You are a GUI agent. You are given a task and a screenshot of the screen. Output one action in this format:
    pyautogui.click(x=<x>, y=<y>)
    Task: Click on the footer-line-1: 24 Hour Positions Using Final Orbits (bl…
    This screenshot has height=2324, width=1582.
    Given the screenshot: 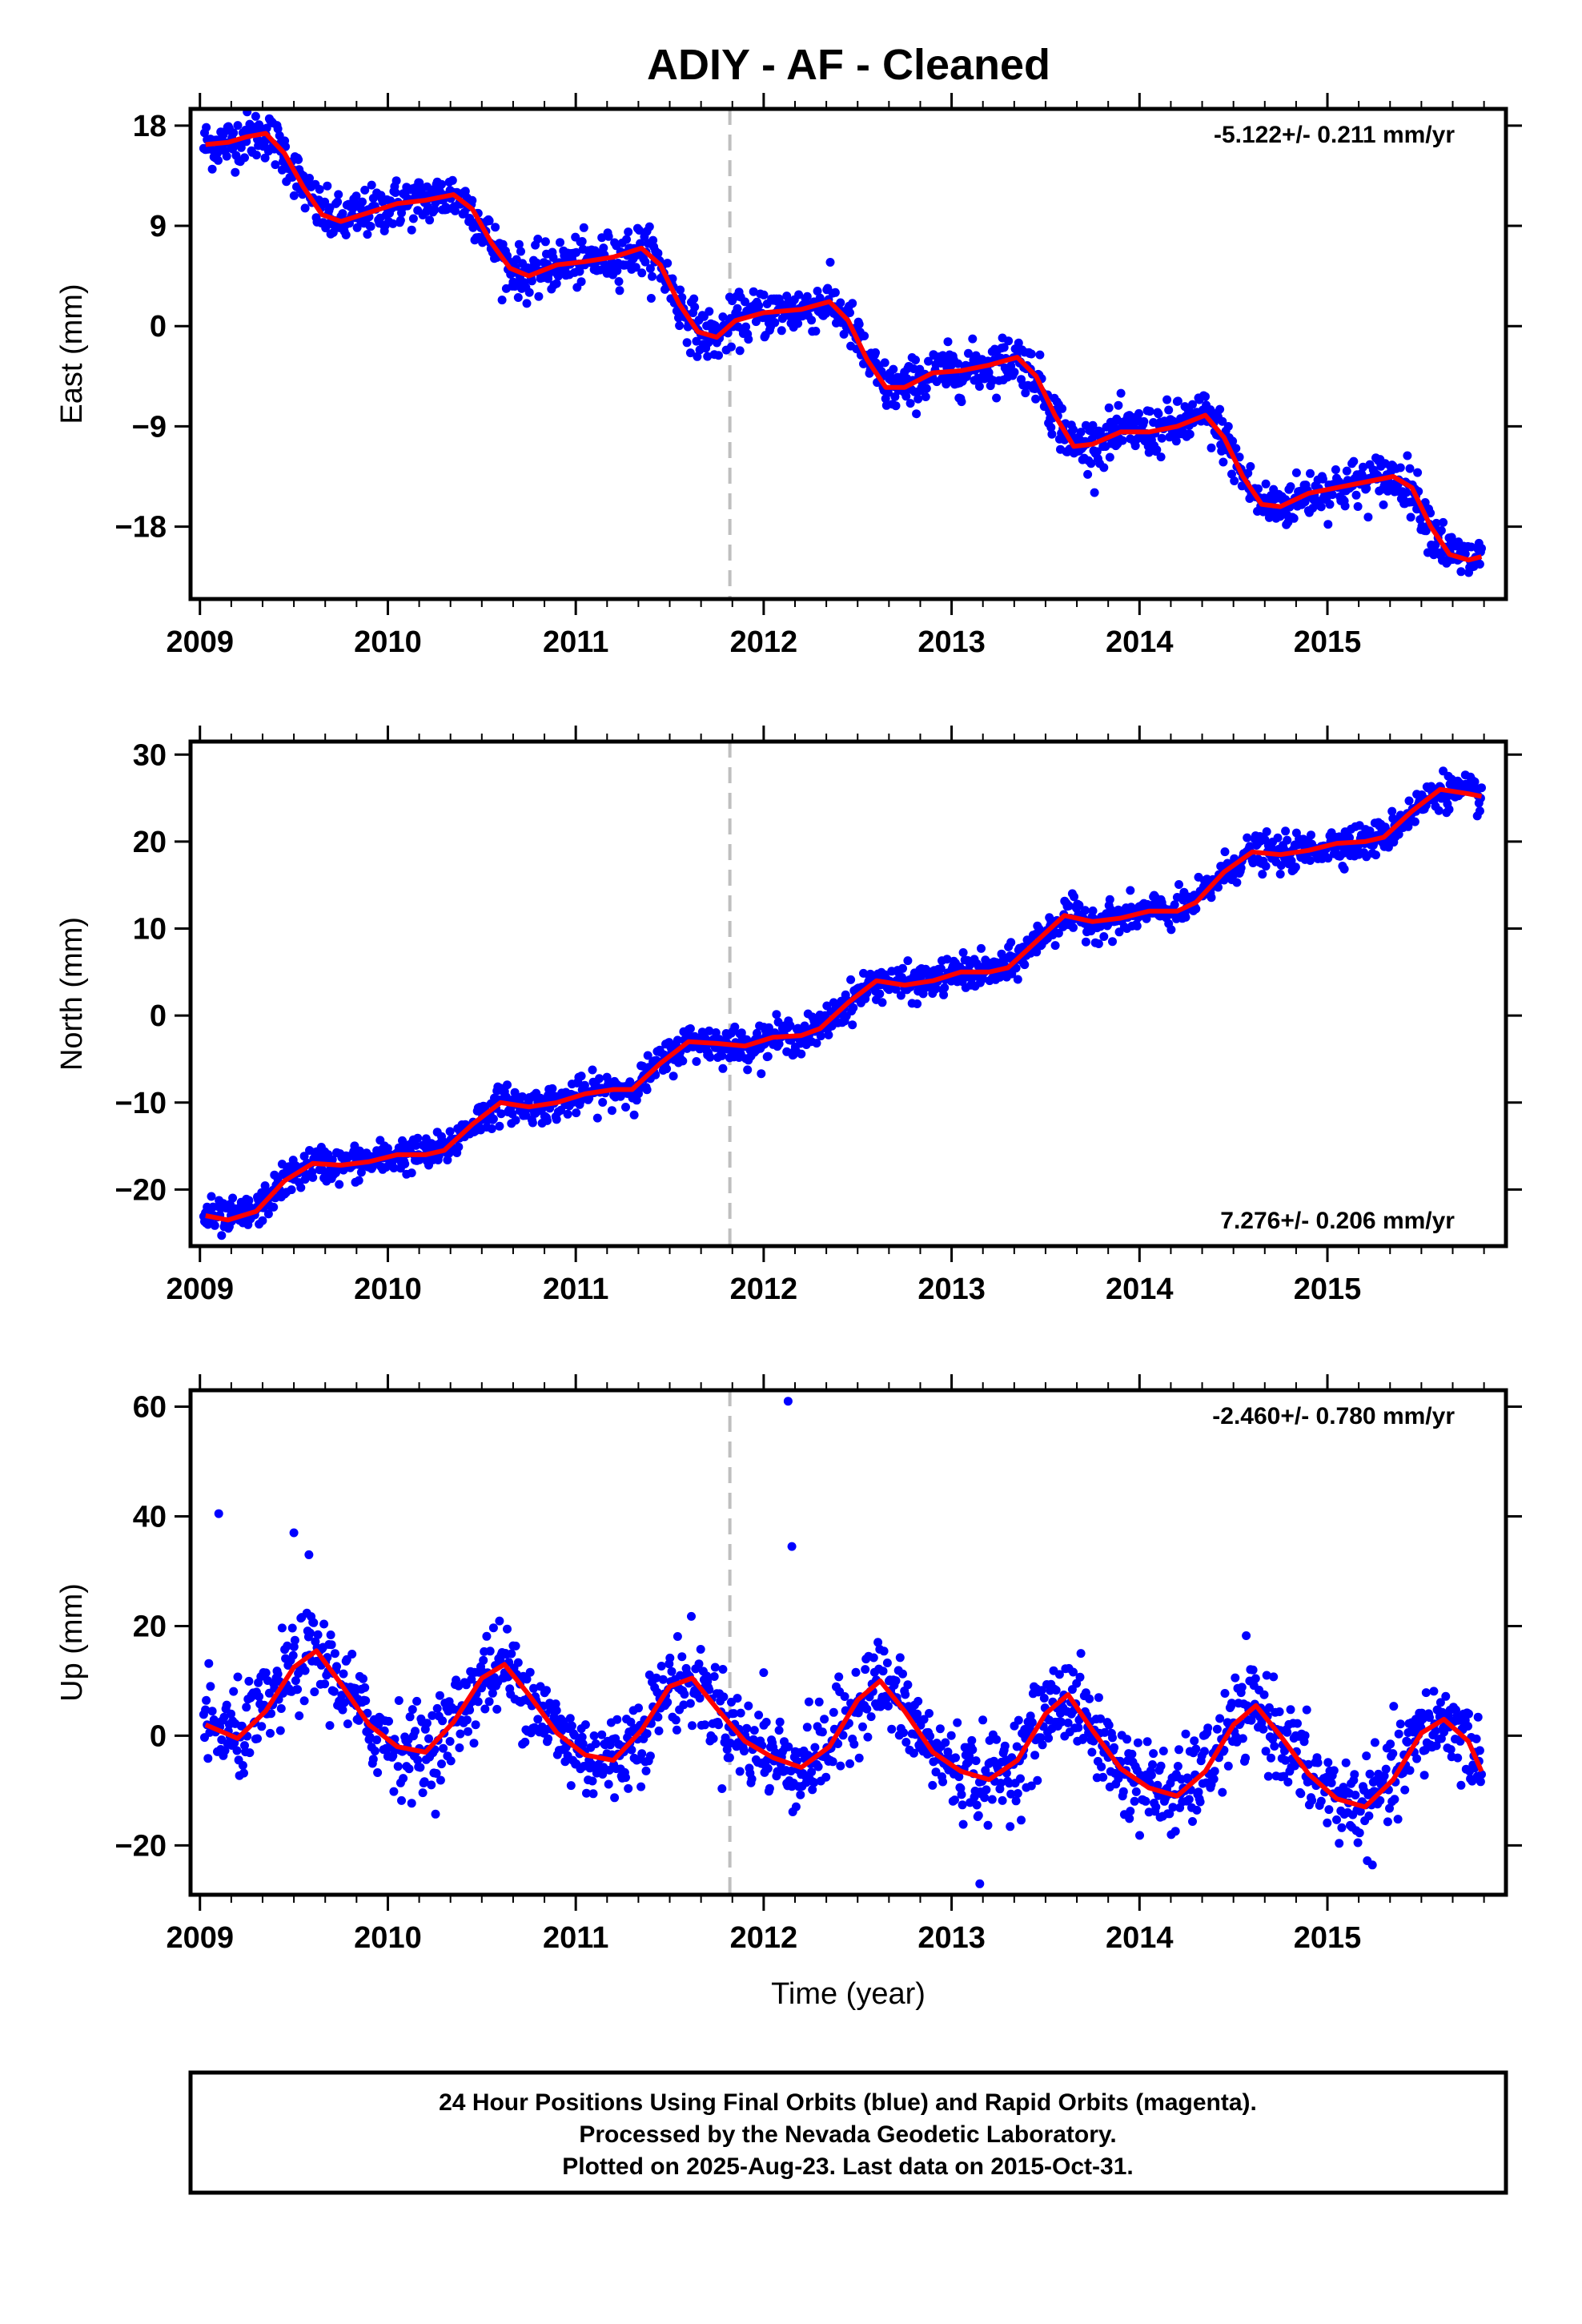 What is the action you would take?
    pyautogui.click(x=848, y=2102)
    